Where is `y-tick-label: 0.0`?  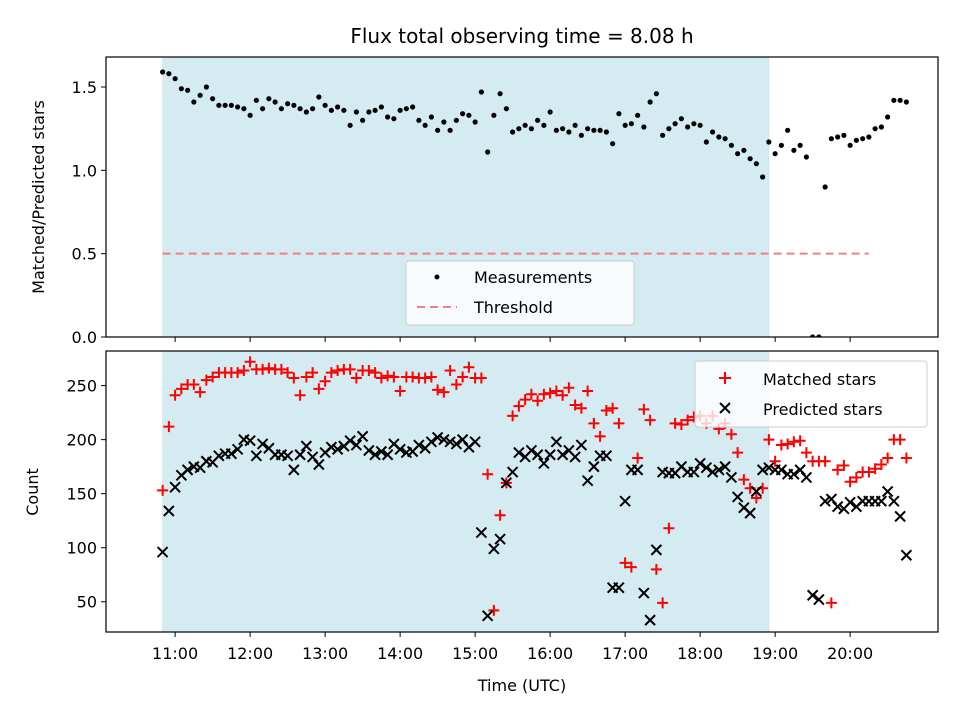 y-tick-label: 0.0 is located at coordinates (84, 337).